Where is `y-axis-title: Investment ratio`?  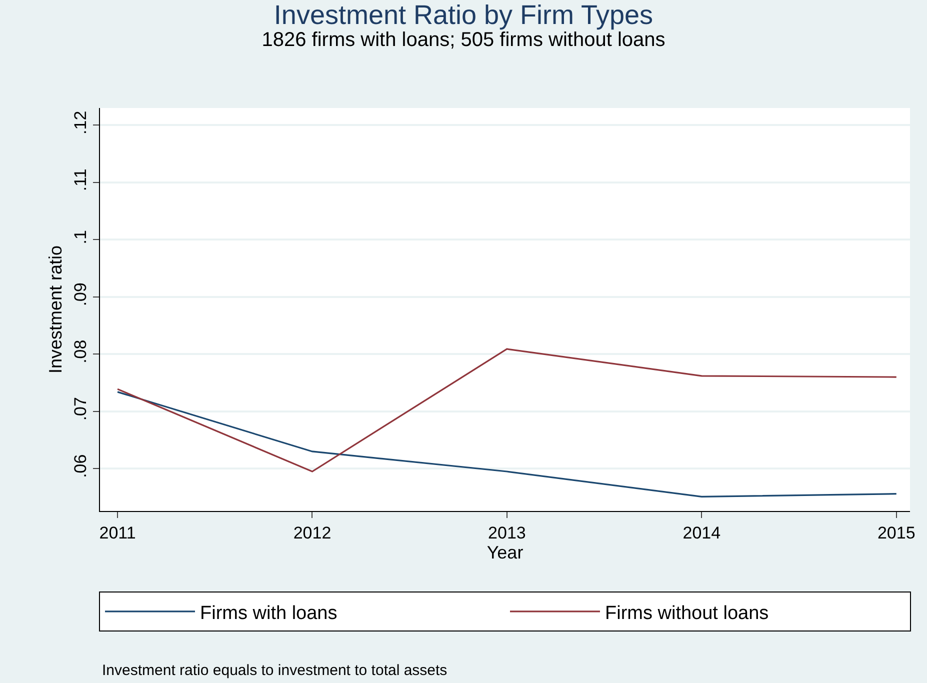
y-axis-title: Investment ratio is located at coordinates (55, 309).